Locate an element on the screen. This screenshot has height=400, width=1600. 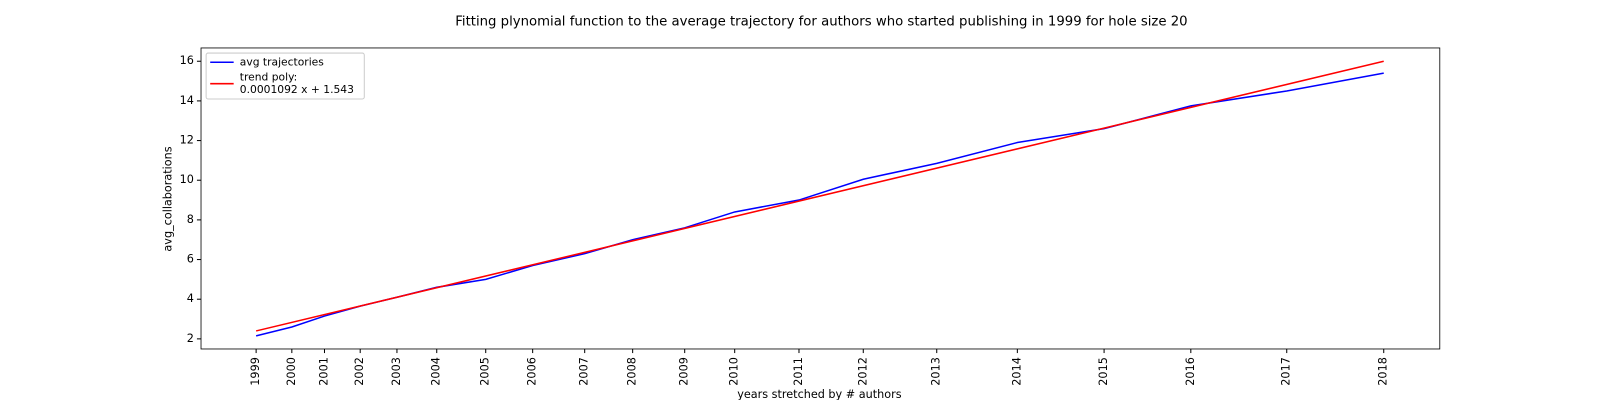
y-tick-label: 4 is located at coordinates (190, 298).